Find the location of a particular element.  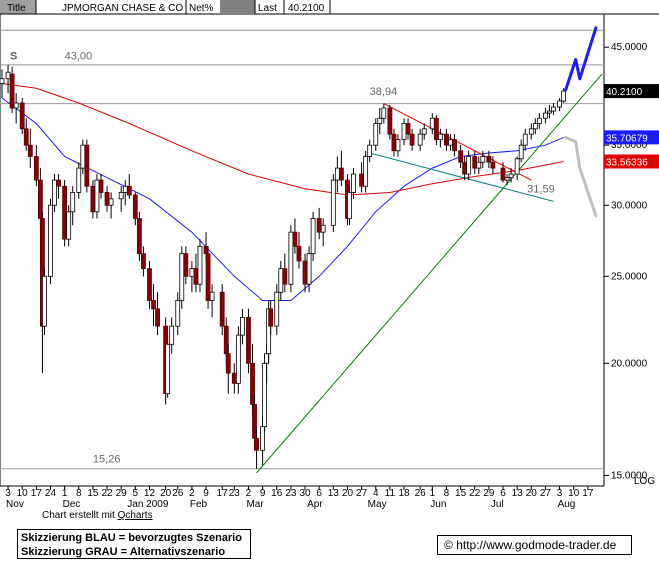

x-tick-label-30: 1 is located at coordinates (433, 493).